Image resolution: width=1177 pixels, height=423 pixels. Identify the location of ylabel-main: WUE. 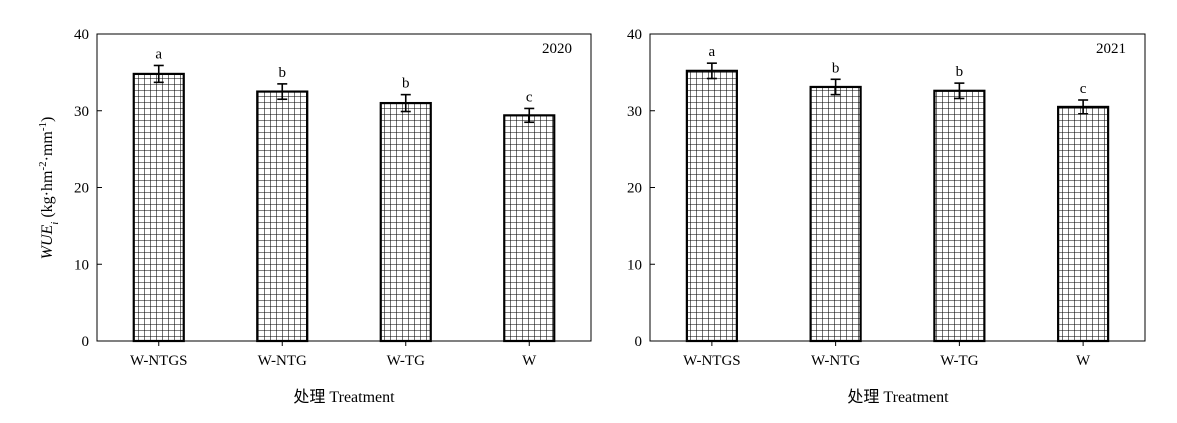
(47, 241).